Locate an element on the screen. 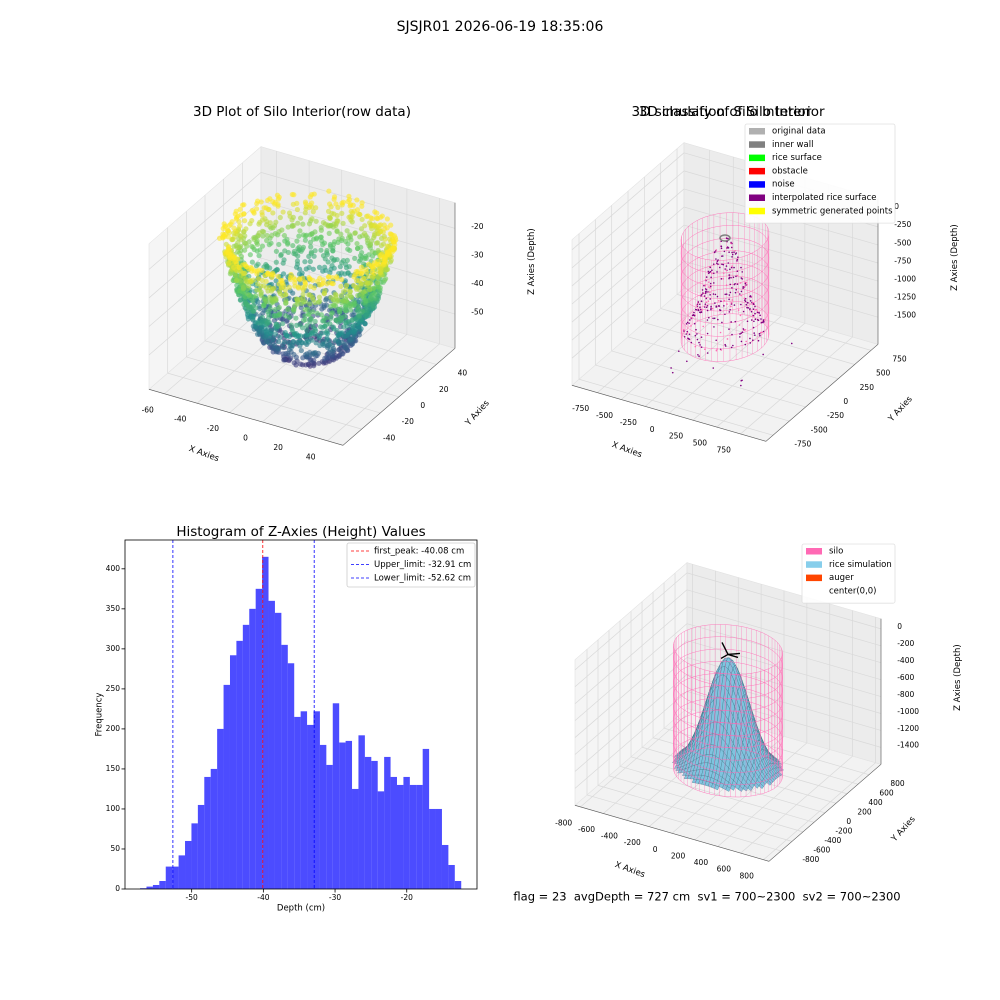 The width and height of the screenshot is (1000, 1000). z-tick-label: -40 is located at coordinates (477, 283).